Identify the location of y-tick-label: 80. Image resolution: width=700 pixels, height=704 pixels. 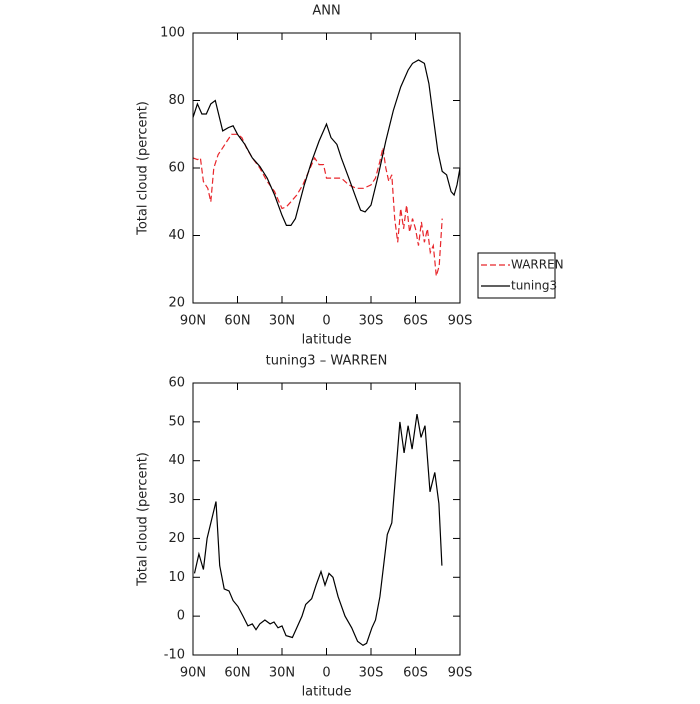
(176, 100).